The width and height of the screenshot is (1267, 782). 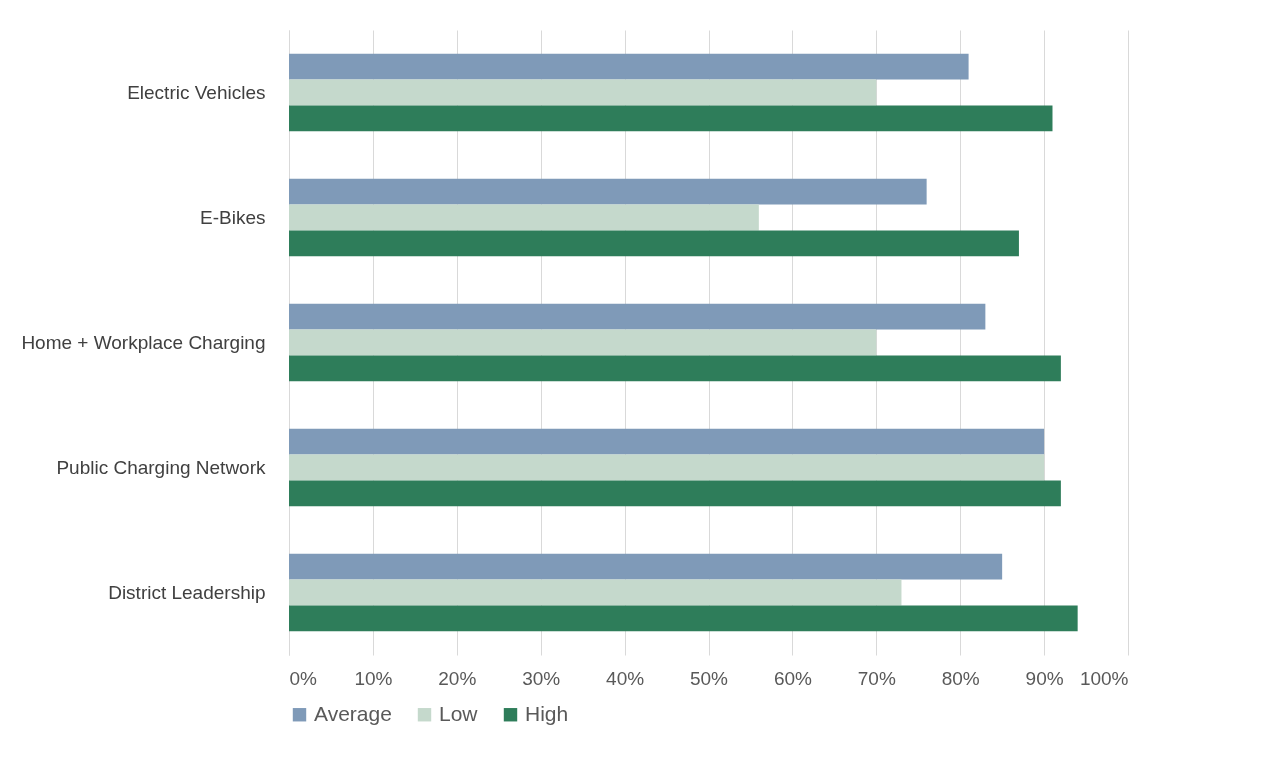 What do you see at coordinates (709, 678) in the screenshot?
I see `x-tick-label: 50%` at bounding box center [709, 678].